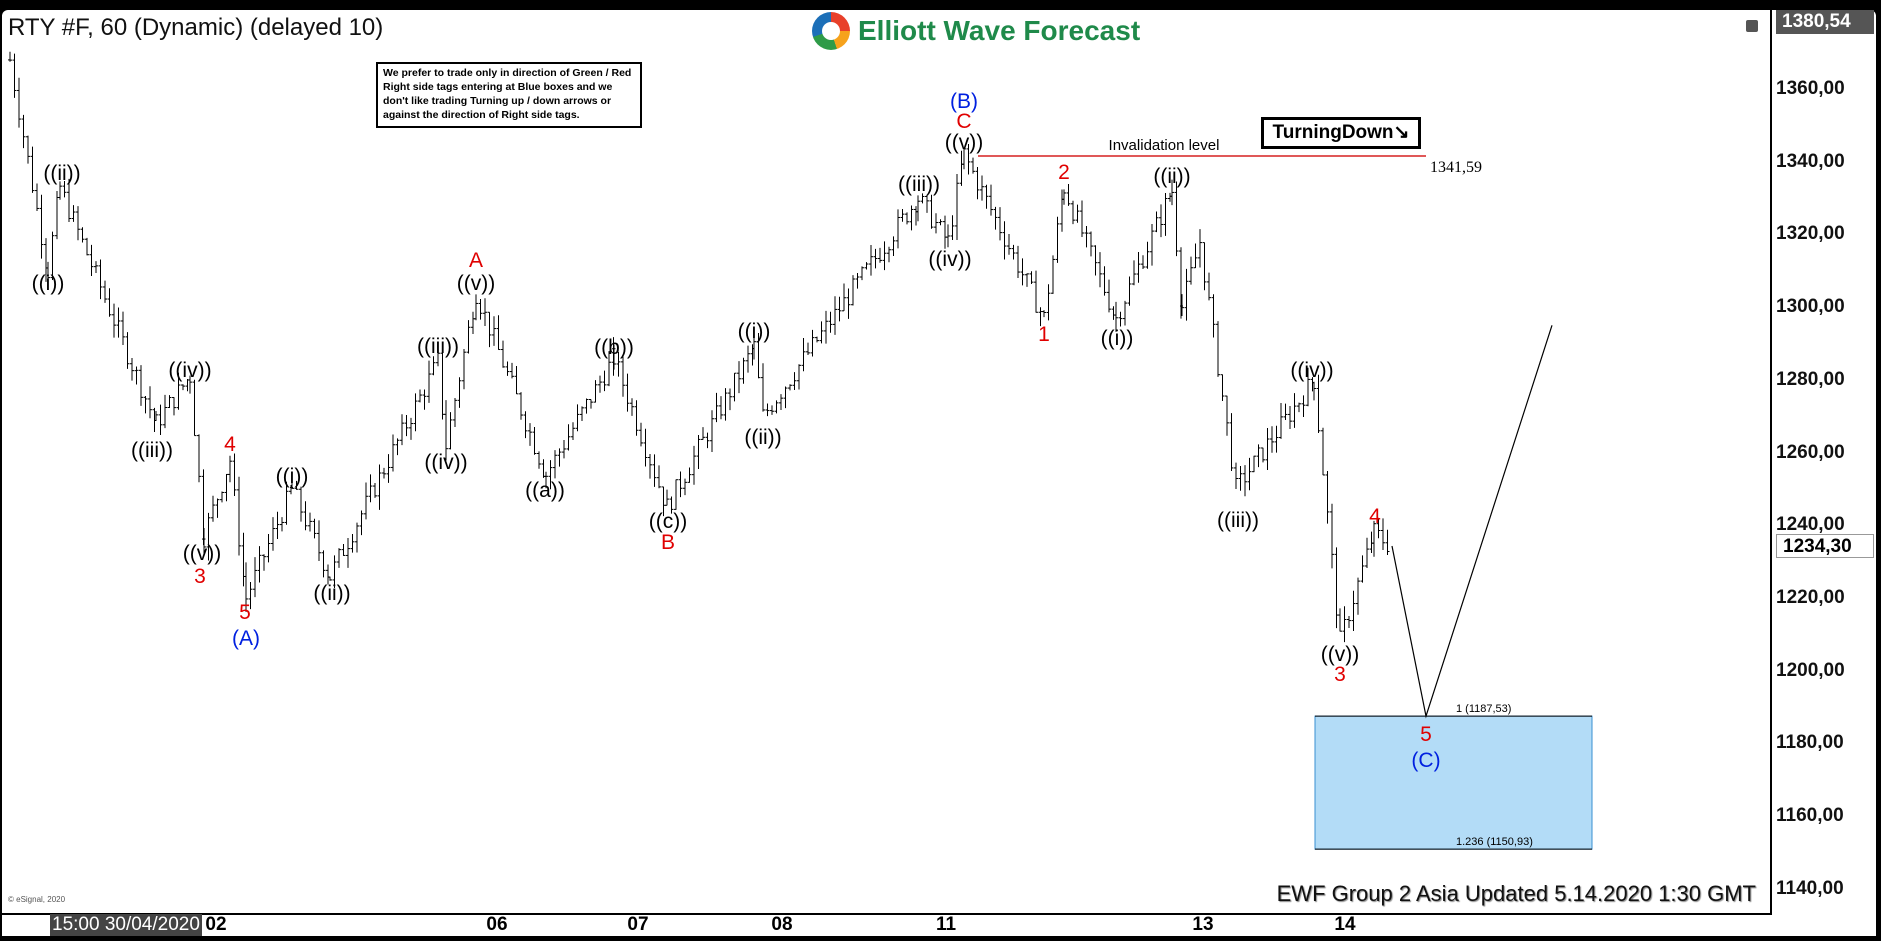 Image resolution: width=1881 pixels, height=941 pixels. I want to click on price-tick-label: 1320,00, so click(1810, 234).